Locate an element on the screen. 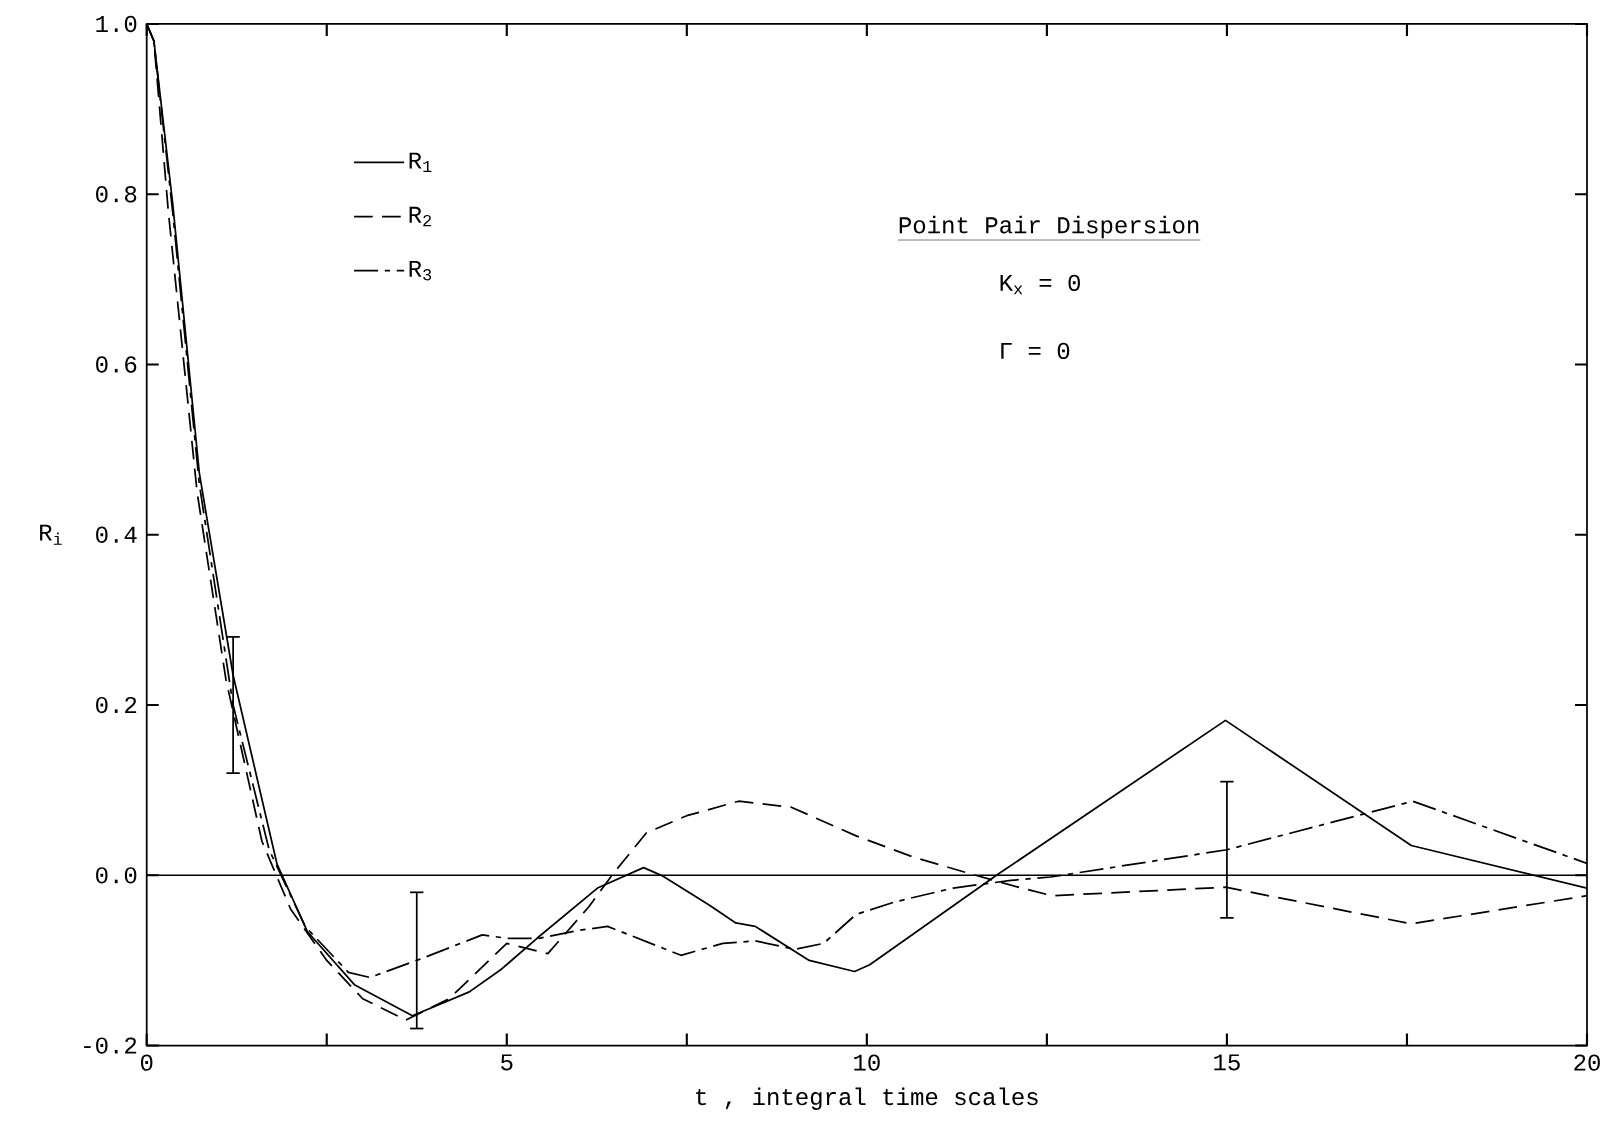 Image resolution: width=1619 pixels, height=1128 pixels. legend-label: R$_{2}$ is located at coordinates (420, 216).